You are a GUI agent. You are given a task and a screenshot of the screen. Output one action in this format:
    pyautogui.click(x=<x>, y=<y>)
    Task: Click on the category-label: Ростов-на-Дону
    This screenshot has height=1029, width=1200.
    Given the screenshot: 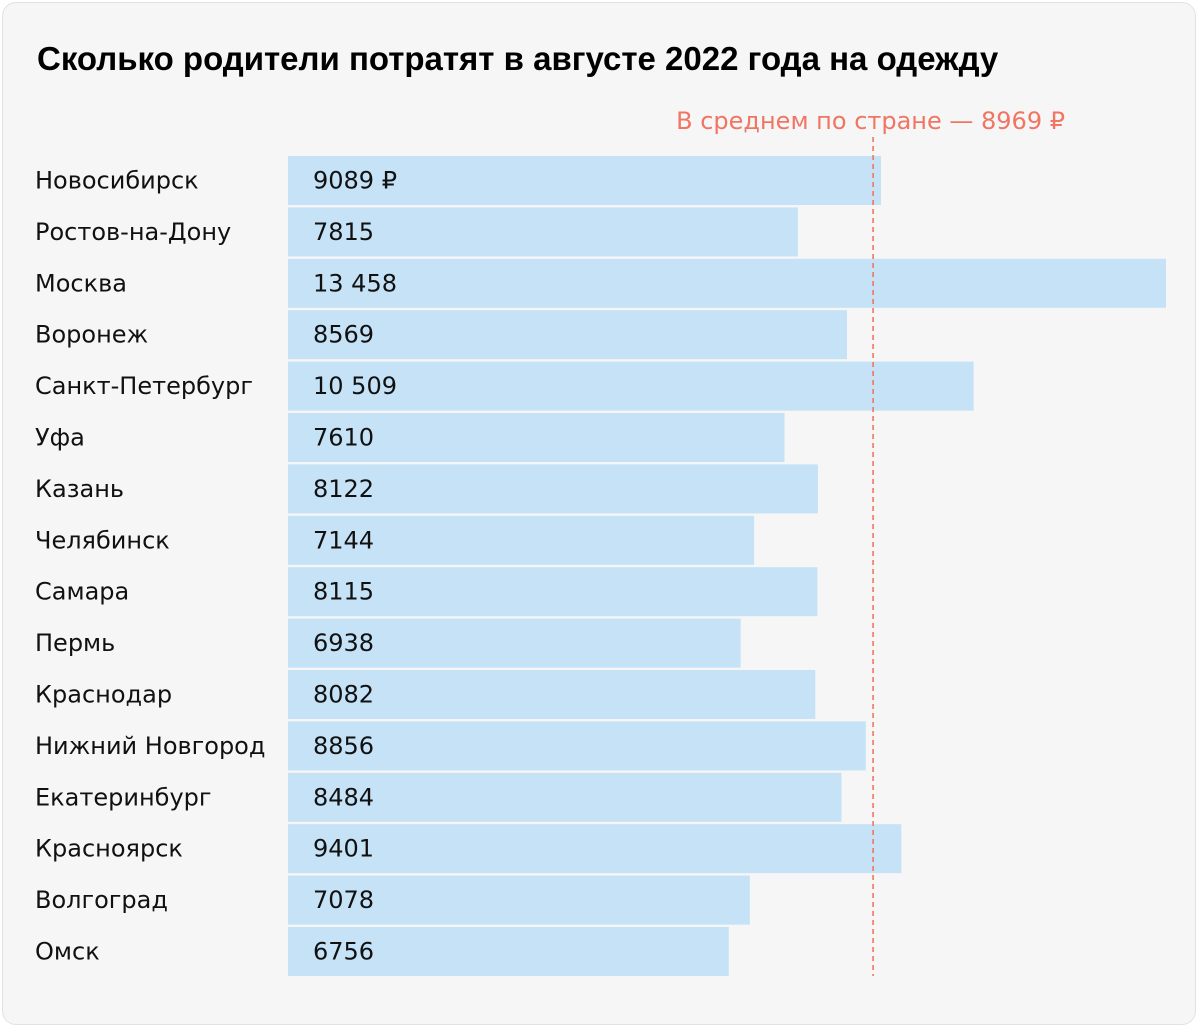 What is the action you would take?
    pyautogui.click(x=133, y=232)
    